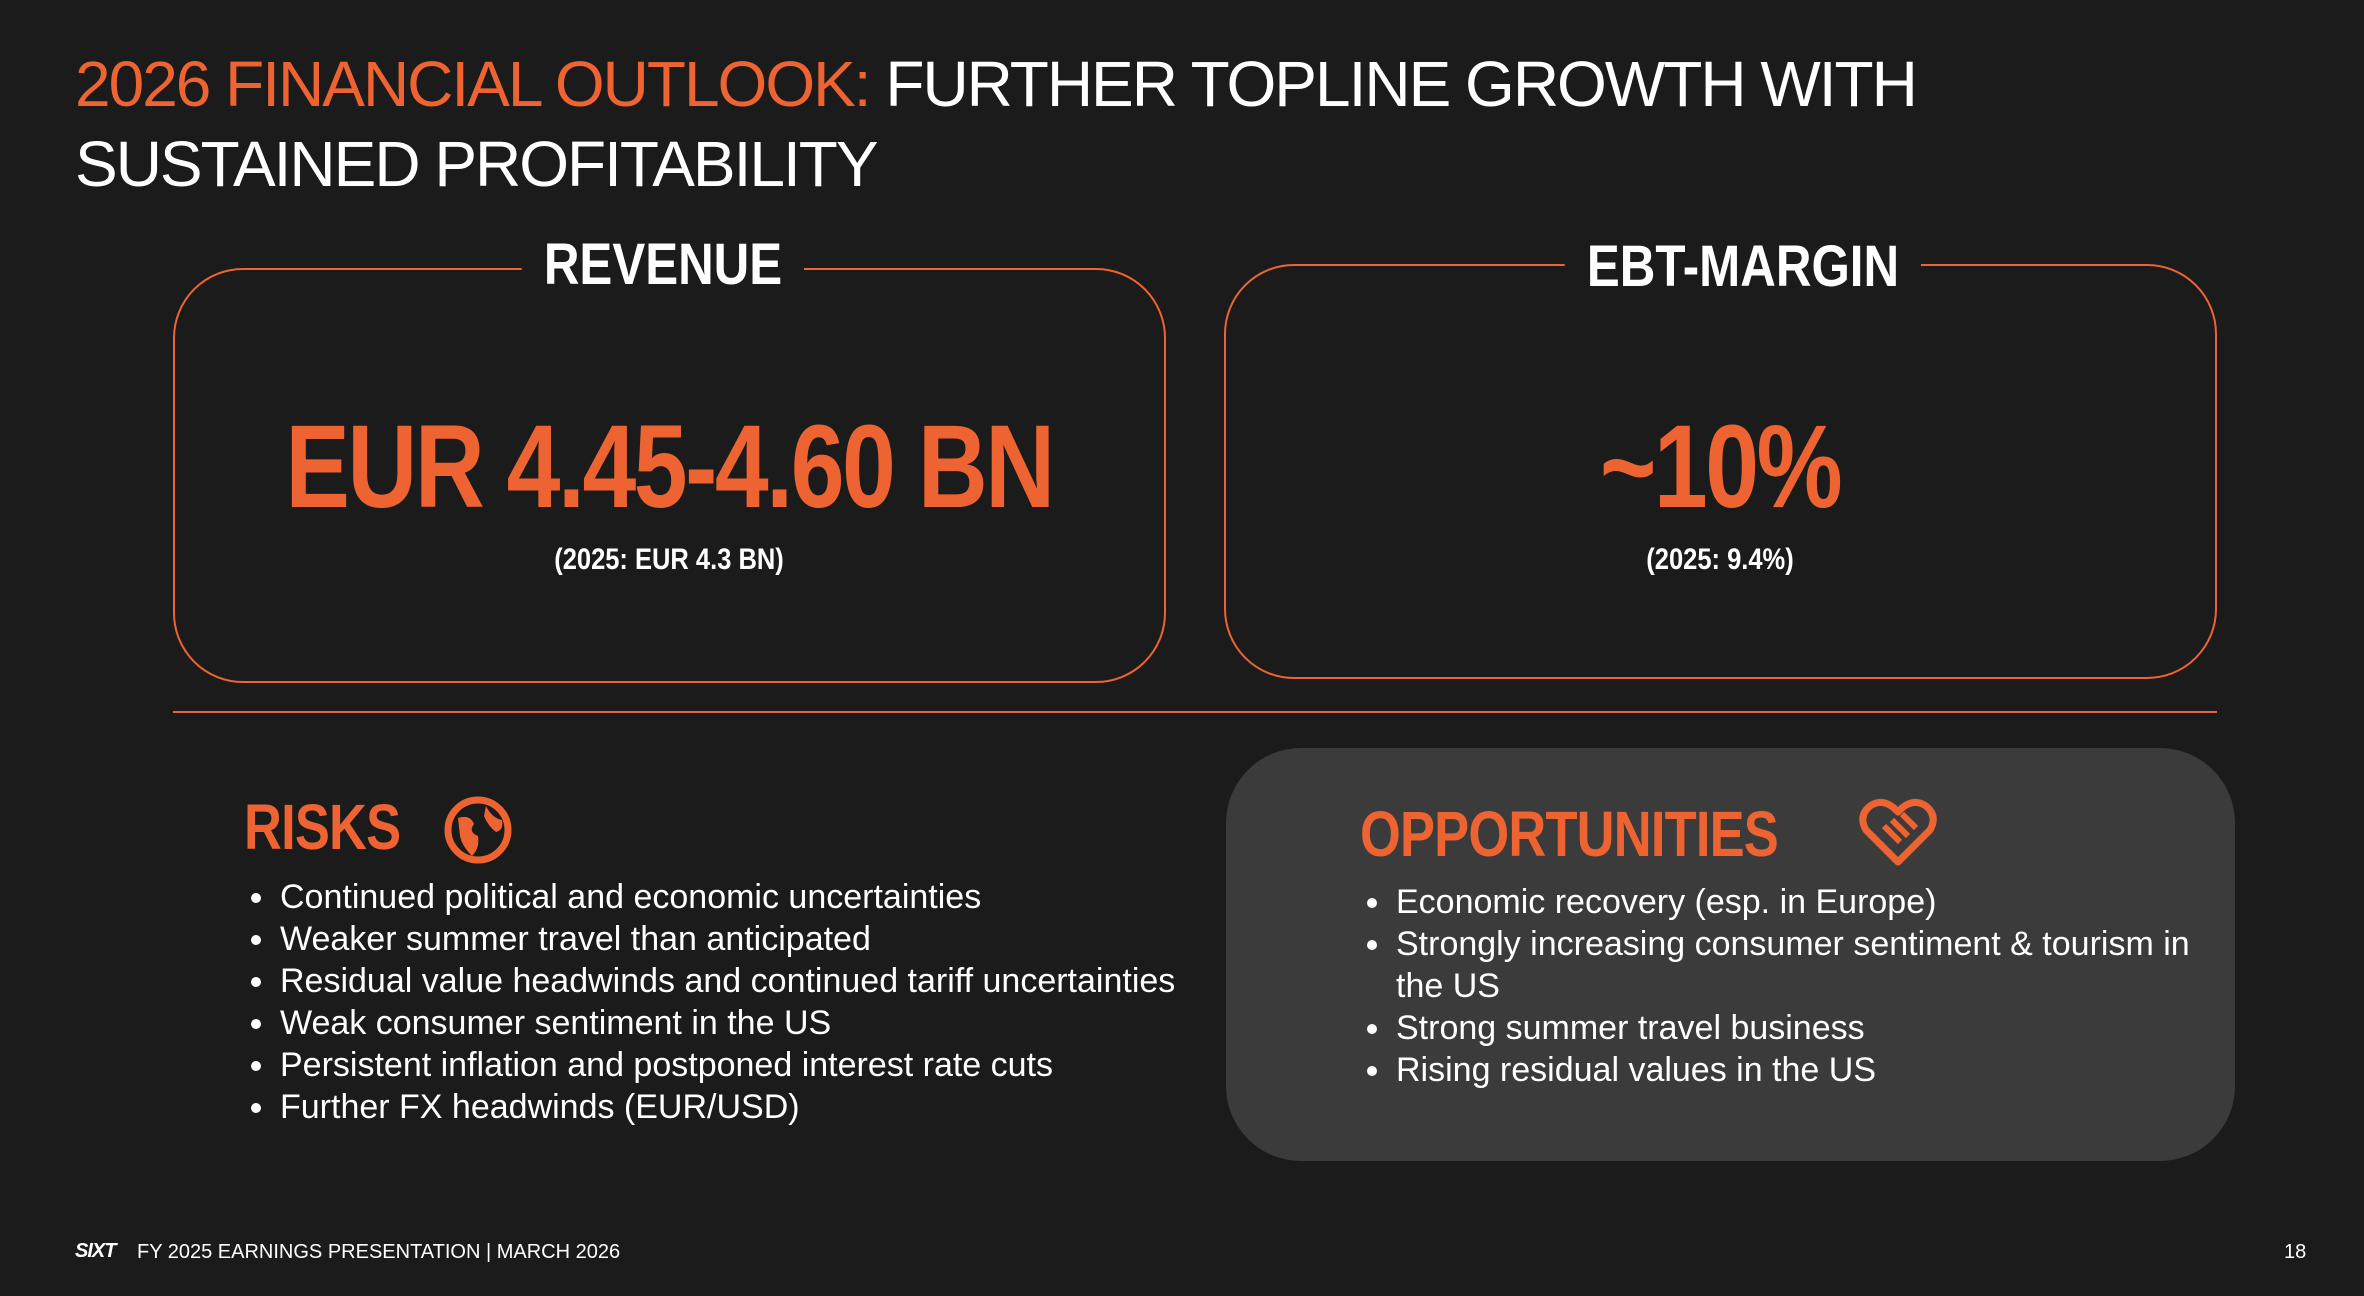 The width and height of the screenshot is (2364, 1296). What do you see at coordinates (478, 830) in the screenshot?
I see `globe-icon` at bounding box center [478, 830].